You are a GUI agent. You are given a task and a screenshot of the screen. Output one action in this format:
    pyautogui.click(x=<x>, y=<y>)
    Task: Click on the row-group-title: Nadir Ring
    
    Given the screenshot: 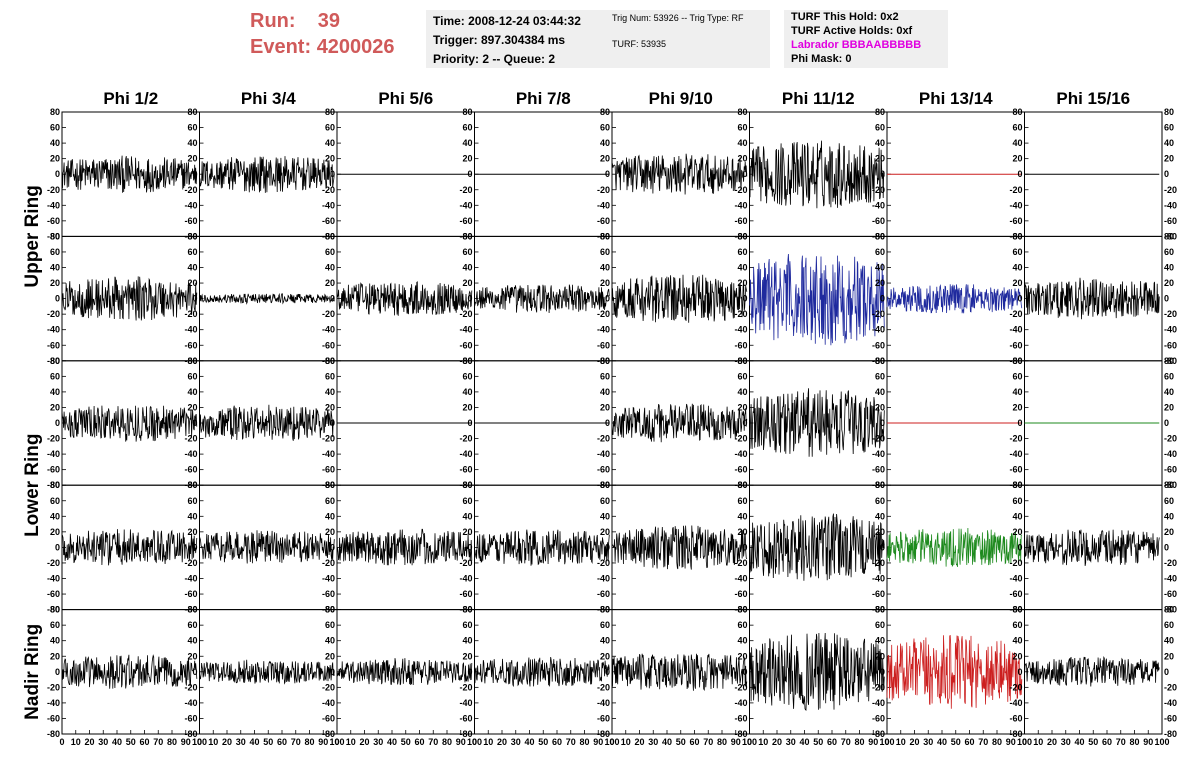 What is the action you would take?
    pyautogui.click(x=32, y=672)
    